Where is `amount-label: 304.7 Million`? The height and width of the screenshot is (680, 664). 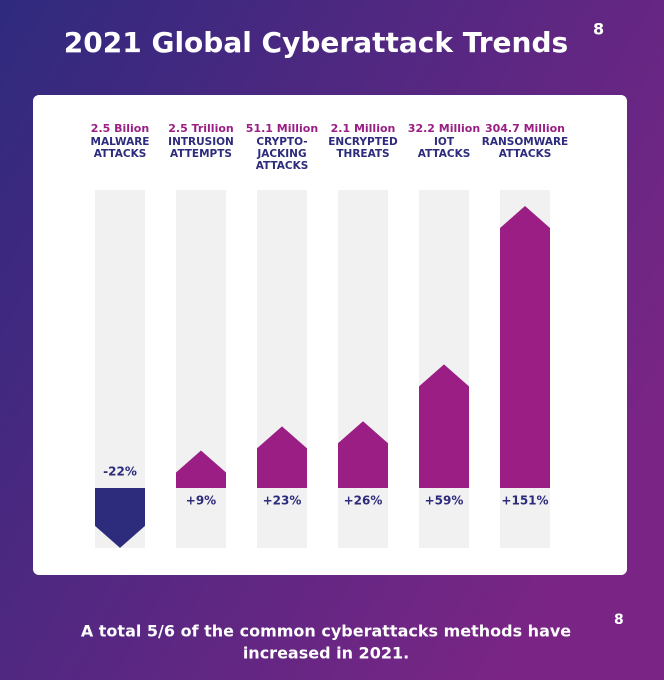
amount-label: 304.7 Million is located at coordinates (525, 128).